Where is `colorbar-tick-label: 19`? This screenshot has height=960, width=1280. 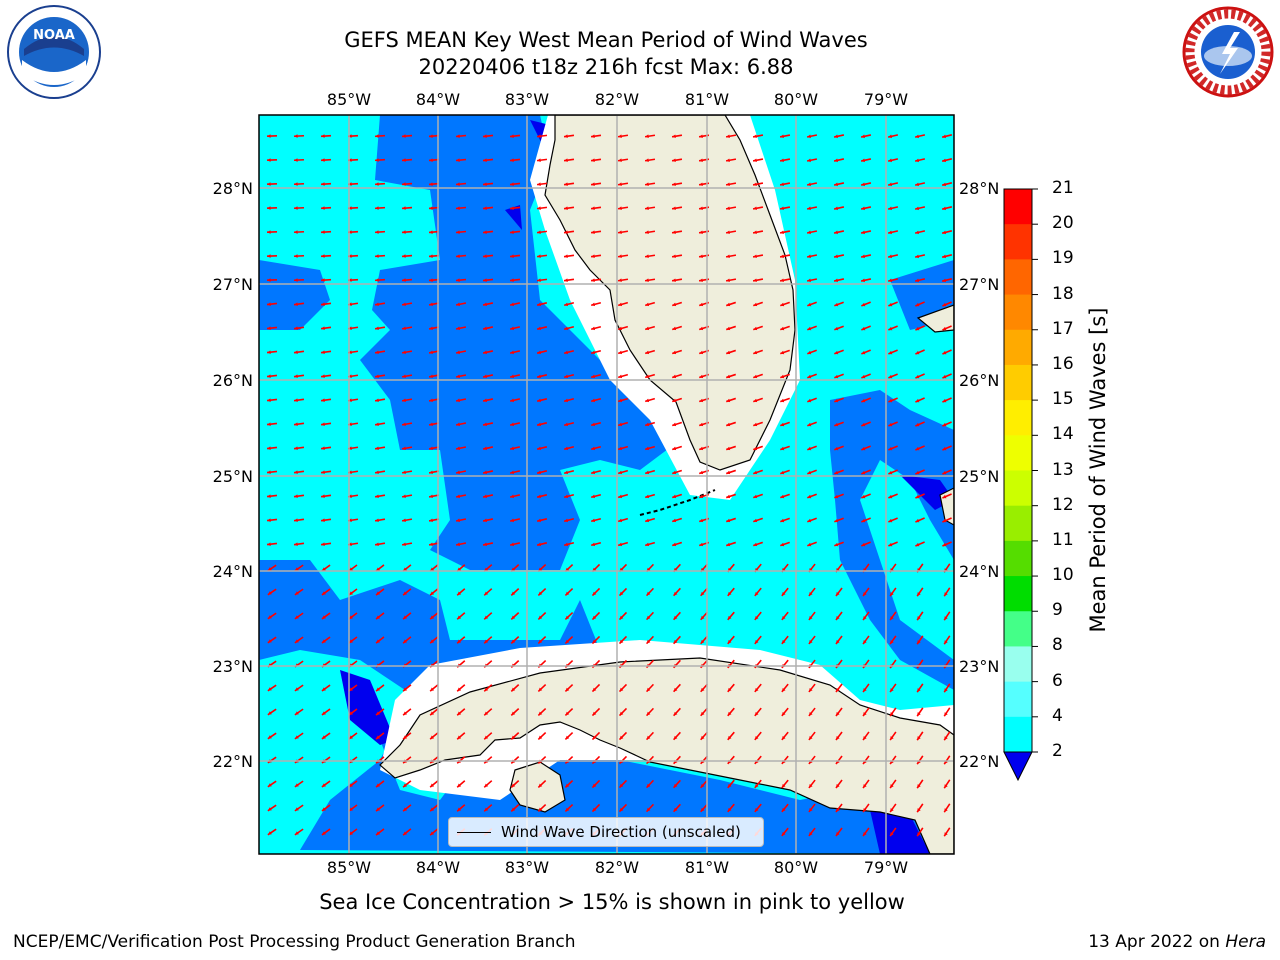
colorbar-tick-label: 19 is located at coordinates (1063, 258).